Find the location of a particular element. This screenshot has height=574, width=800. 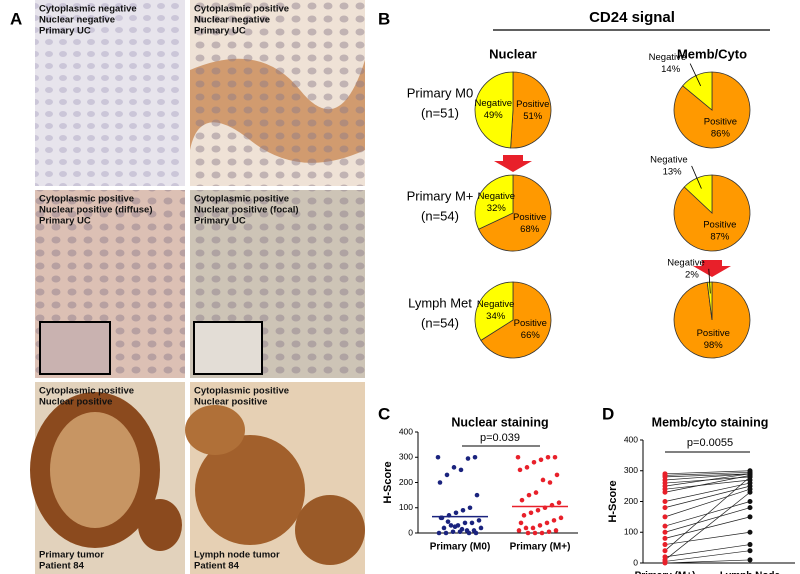

leader-line is located at coordinates (695, 75).